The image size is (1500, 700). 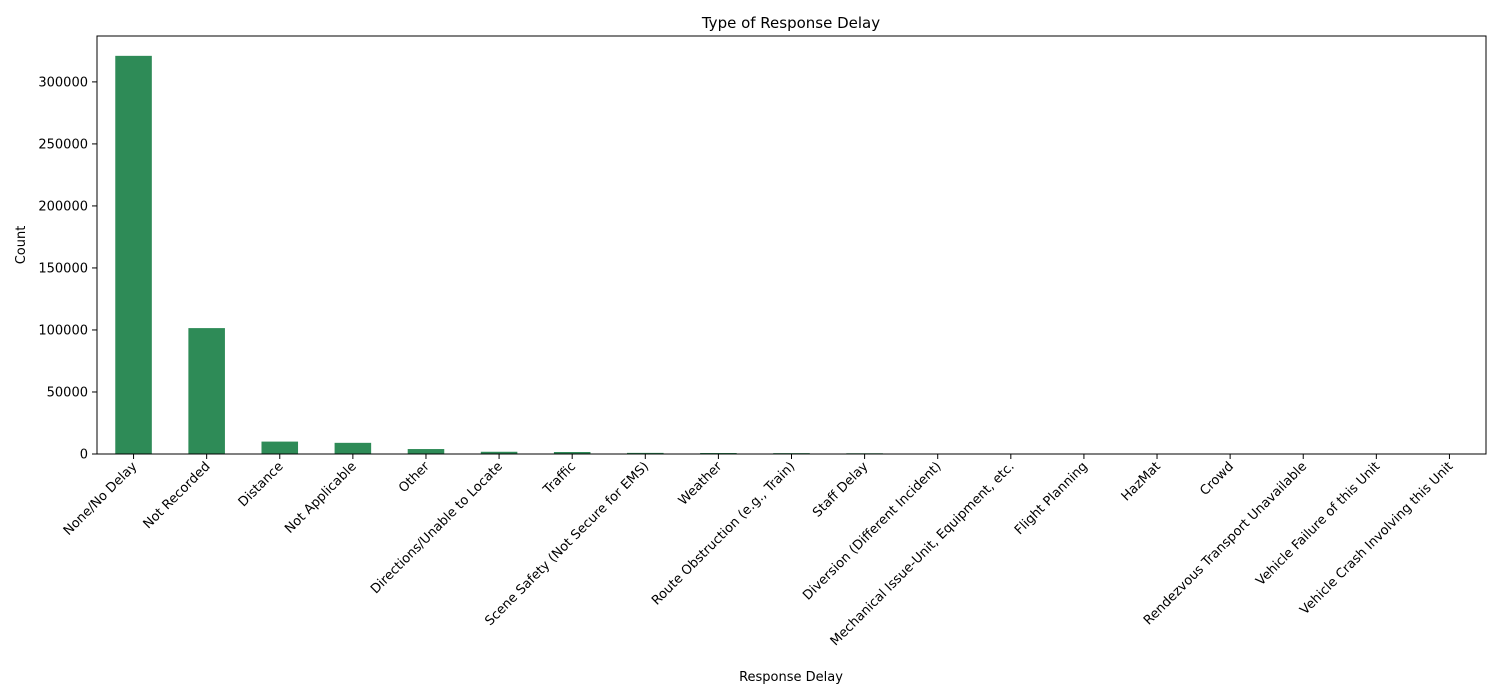 What do you see at coordinates (872, 531) in the screenshot?
I see `x-tick-label: Diversion (Different Incident)` at bounding box center [872, 531].